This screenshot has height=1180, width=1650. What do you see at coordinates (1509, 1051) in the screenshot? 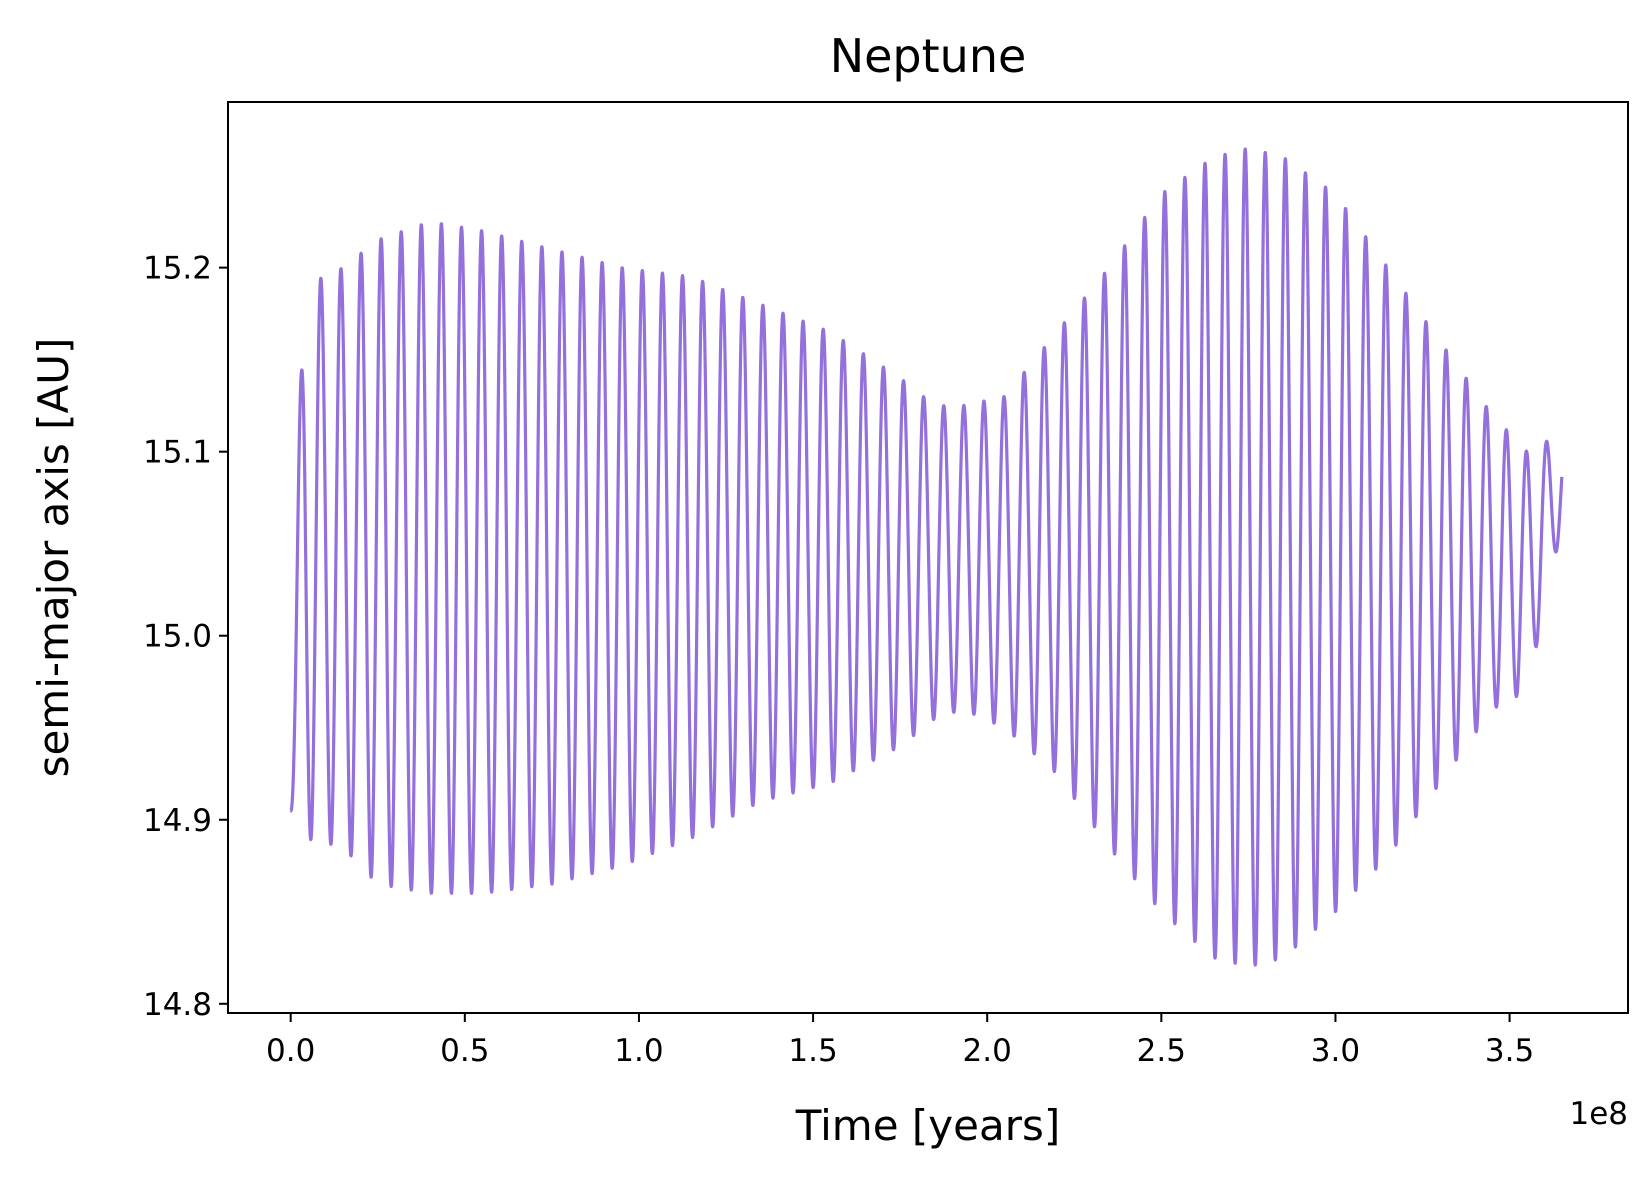
I see `x-tick-label: 3.5` at bounding box center [1509, 1051].